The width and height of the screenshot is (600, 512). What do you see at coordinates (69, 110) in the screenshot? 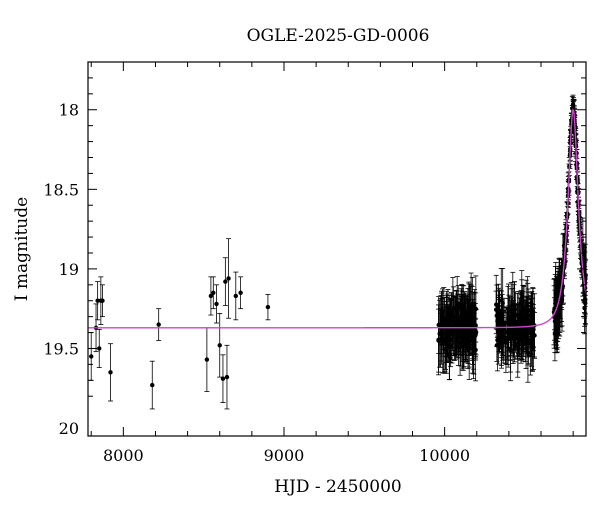
I see `y-tick-label: 18` at bounding box center [69, 110].